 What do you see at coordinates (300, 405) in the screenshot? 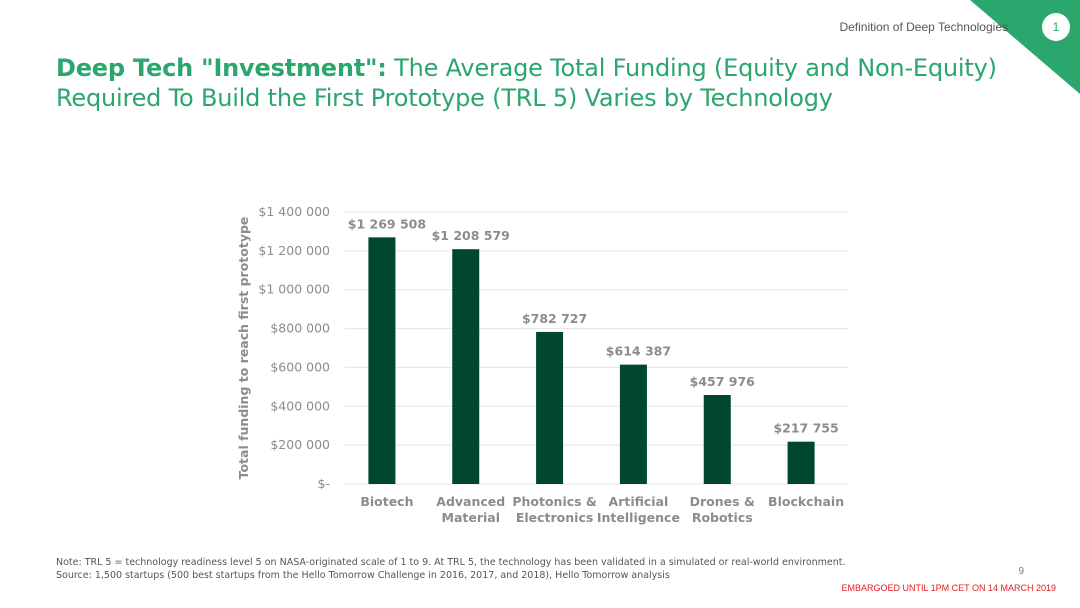
I see `y-tick-label: $400 000` at bounding box center [300, 405].